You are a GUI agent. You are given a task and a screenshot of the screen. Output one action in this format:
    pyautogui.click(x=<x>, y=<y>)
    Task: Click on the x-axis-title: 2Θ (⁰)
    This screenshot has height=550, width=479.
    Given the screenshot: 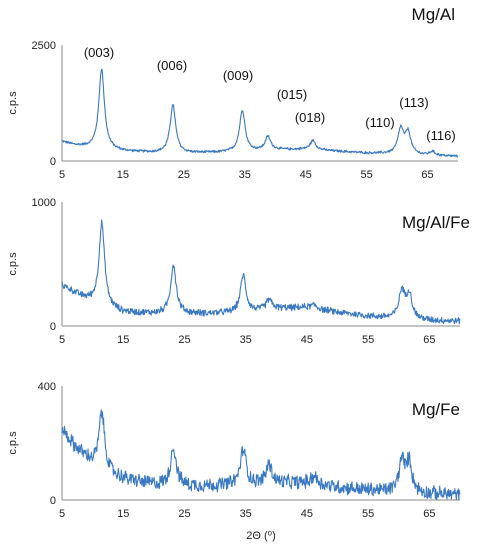 What is the action you would take?
    pyautogui.click(x=260, y=536)
    